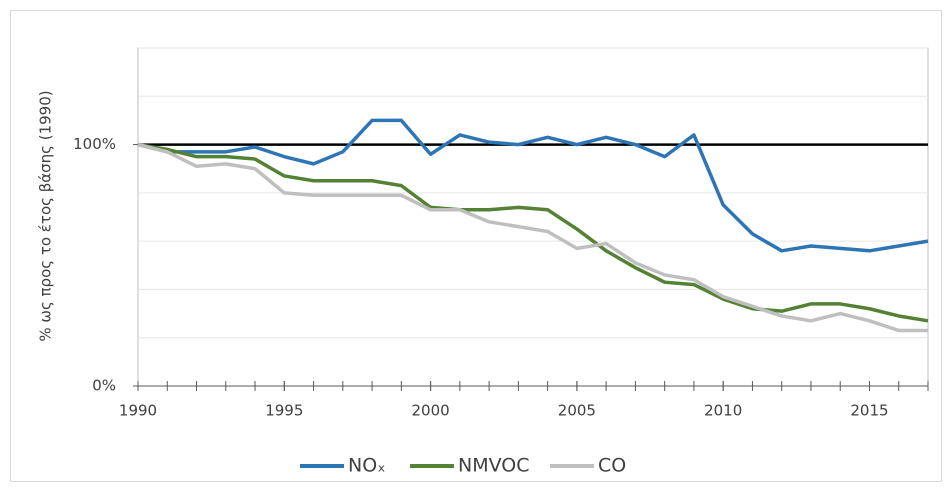 The height and width of the screenshot is (491, 952). Describe the element at coordinates (869, 411) in the screenshot. I see `x-tick-label: 2015` at that location.